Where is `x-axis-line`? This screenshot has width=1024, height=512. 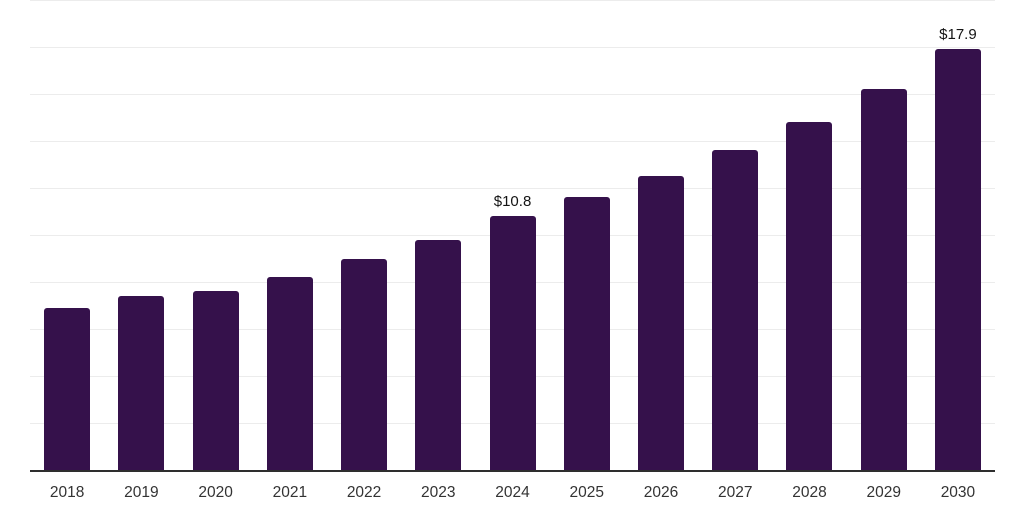 x-axis-line is located at coordinates (512, 471).